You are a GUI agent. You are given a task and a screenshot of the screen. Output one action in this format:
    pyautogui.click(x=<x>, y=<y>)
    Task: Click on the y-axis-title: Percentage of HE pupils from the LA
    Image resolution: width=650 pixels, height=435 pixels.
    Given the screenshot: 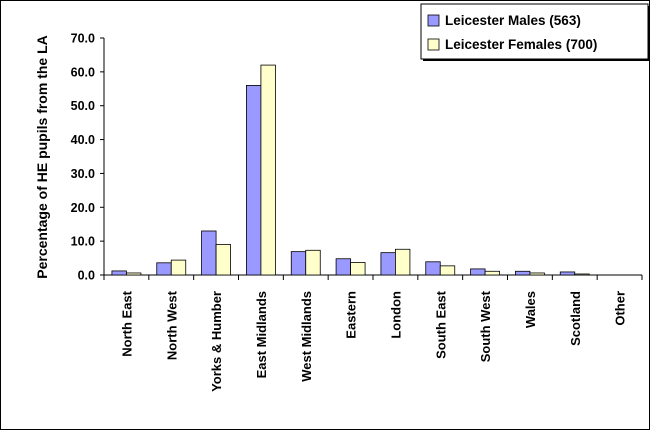 What is the action you would take?
    pyautogui.click(x=42, y=156)
    